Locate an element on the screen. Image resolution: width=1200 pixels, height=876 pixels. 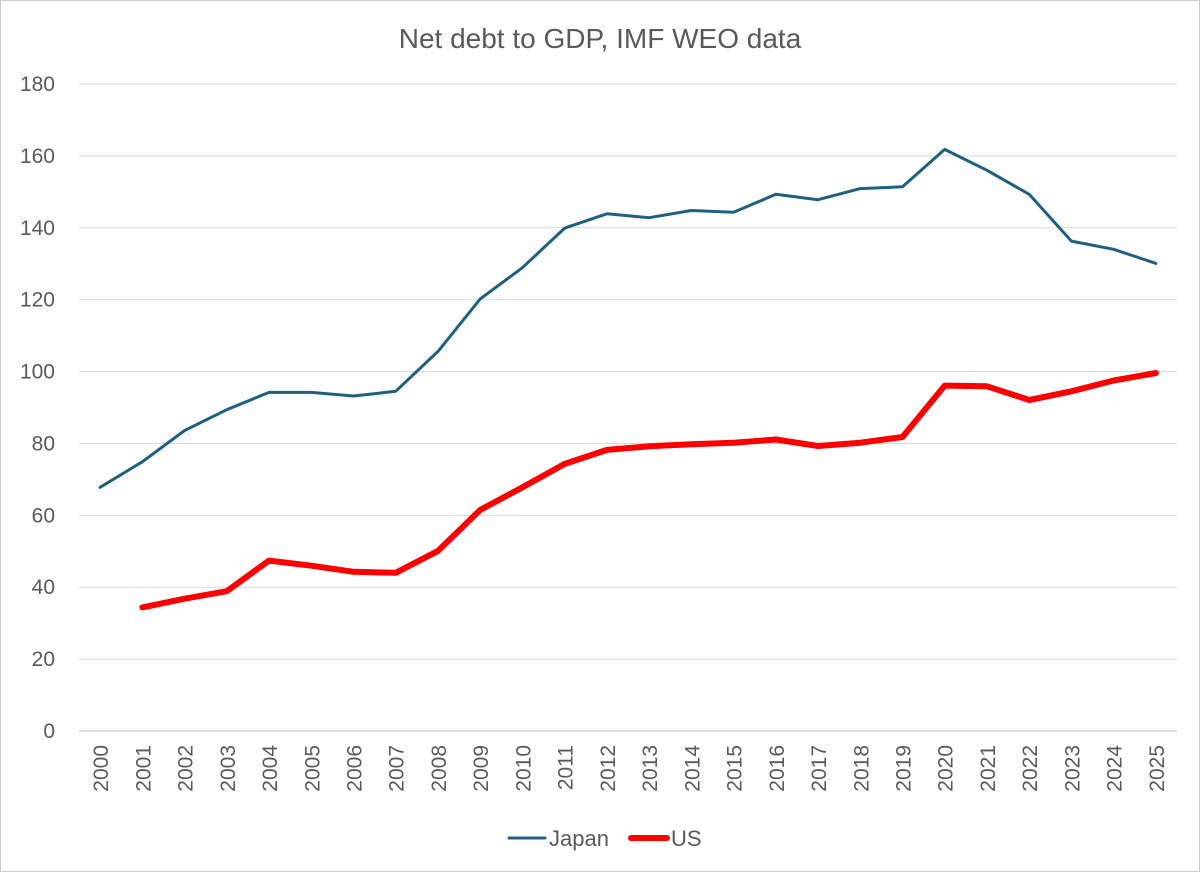
x-tick-label: 2018 is located at coordinates (861, 768).